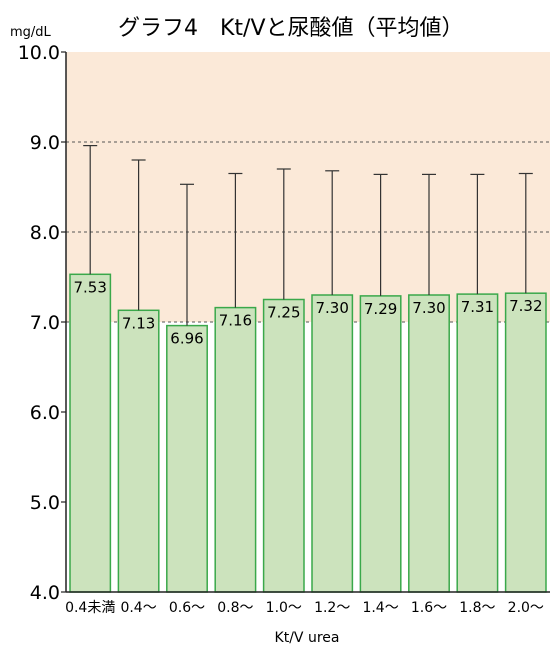 The height and width of the screenshot is (649, 551). Describe the element at coordinates (45, 413) in the screenshot. I see `y-tick-label: 6.0` at that location.